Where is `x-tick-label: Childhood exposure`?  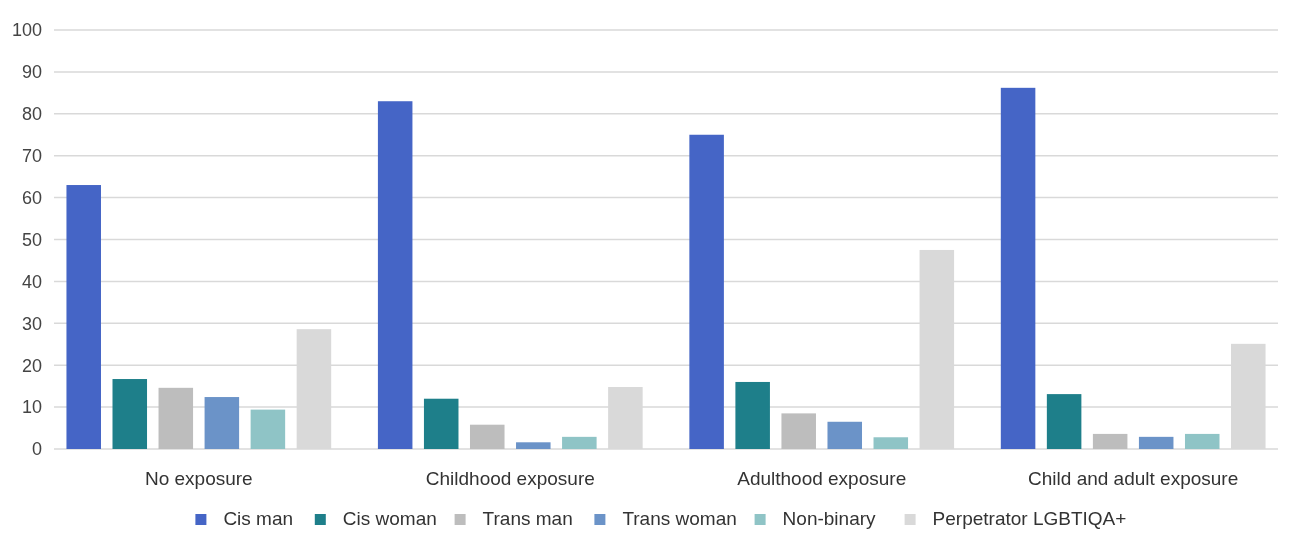
x-tick-label: Childhood exposure is located at coordinates (510, 478).